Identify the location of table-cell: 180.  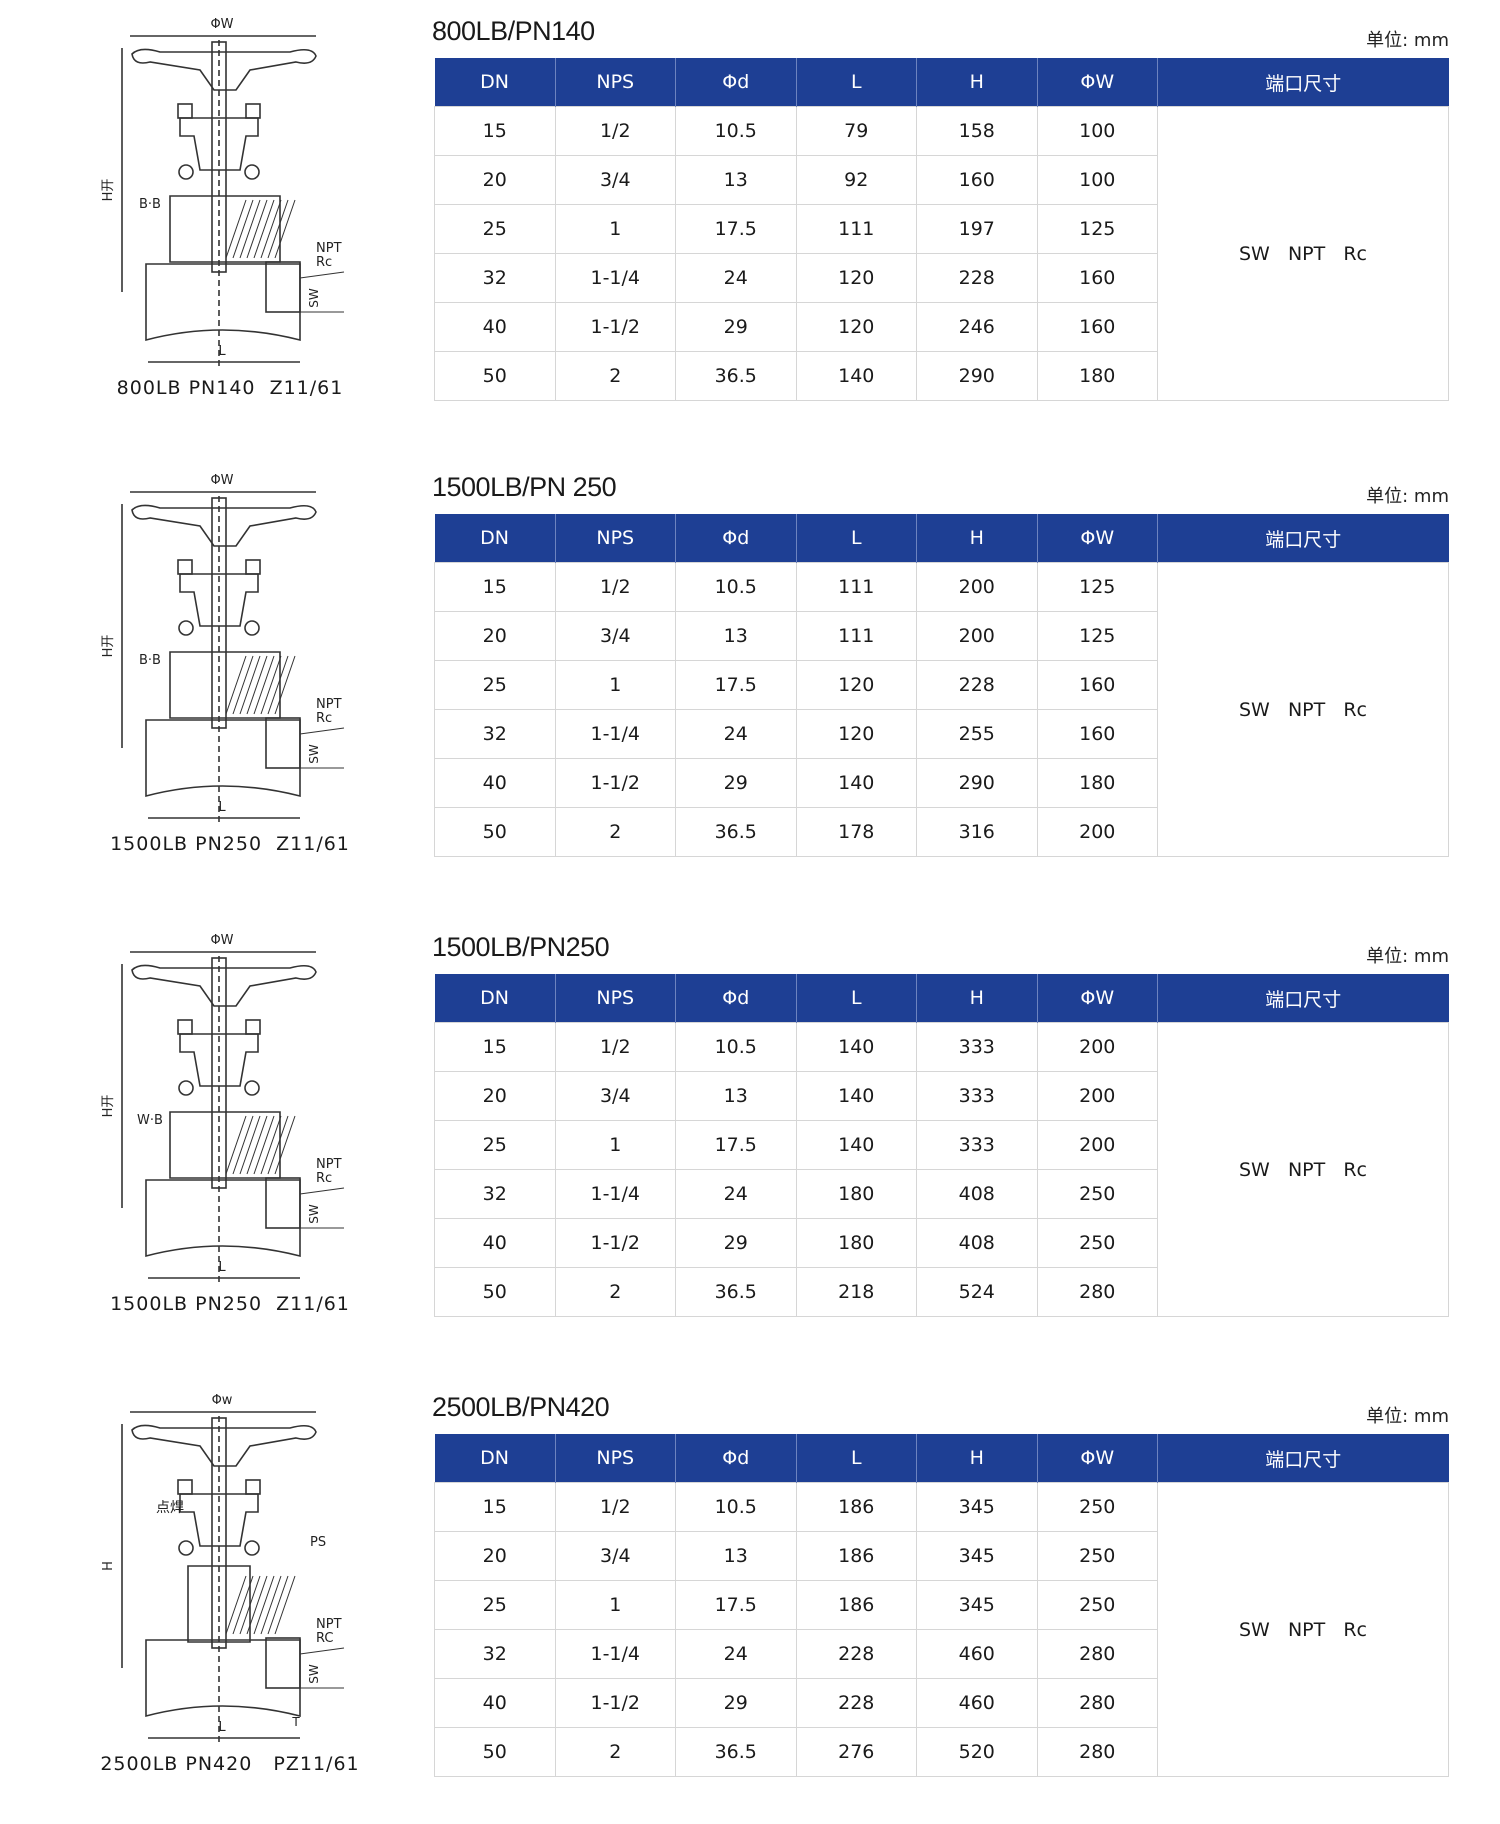
(856, 1243).